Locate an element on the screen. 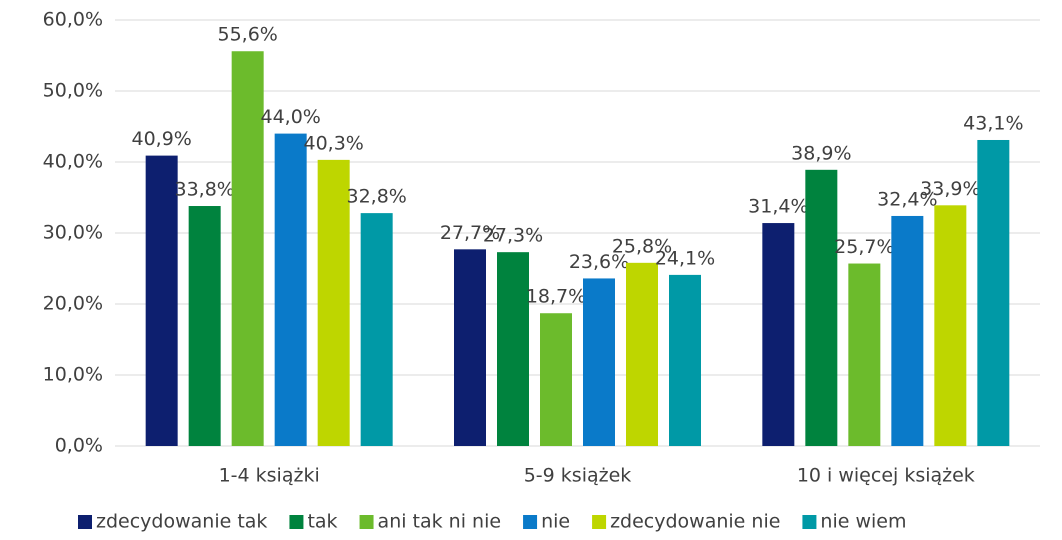  data-label: 33,8% is located at coordinates (204, 190).